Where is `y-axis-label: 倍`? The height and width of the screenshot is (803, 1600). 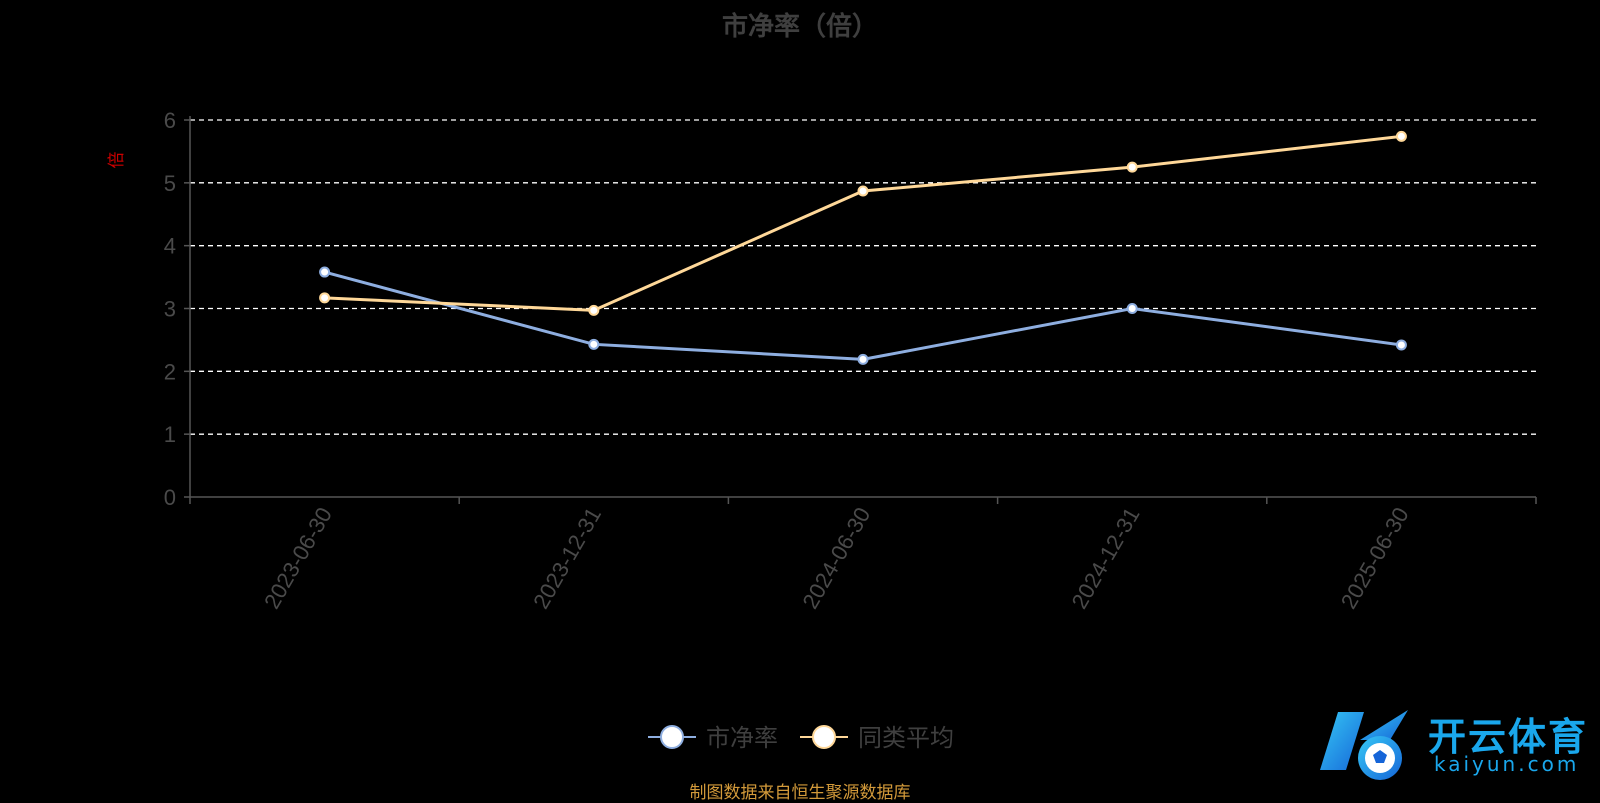 y-axis-label: 倍 is located at coordinates (117, 160).